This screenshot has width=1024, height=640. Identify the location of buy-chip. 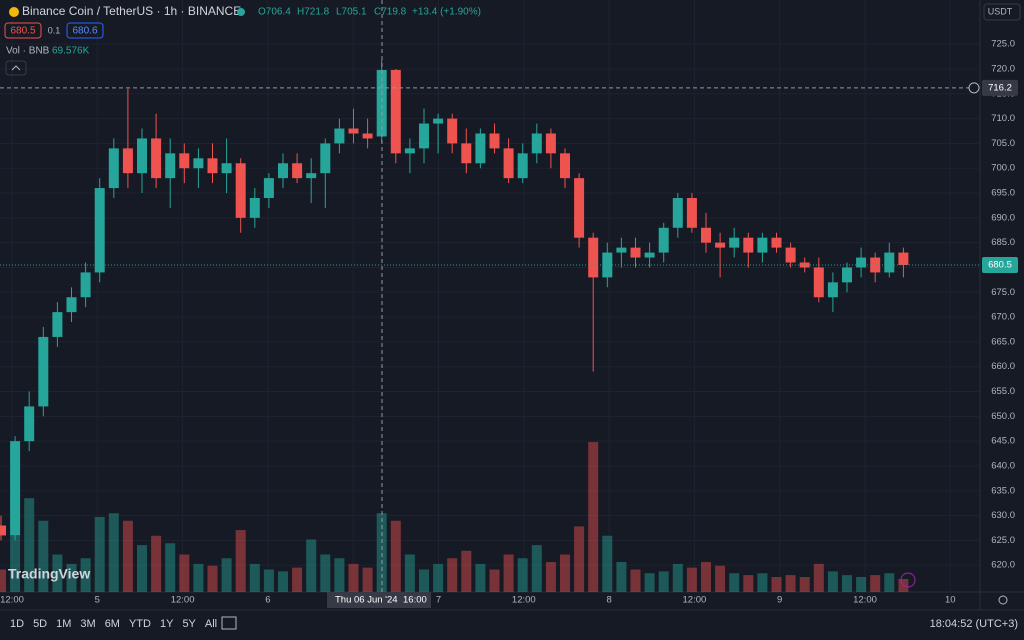
(85, 30).